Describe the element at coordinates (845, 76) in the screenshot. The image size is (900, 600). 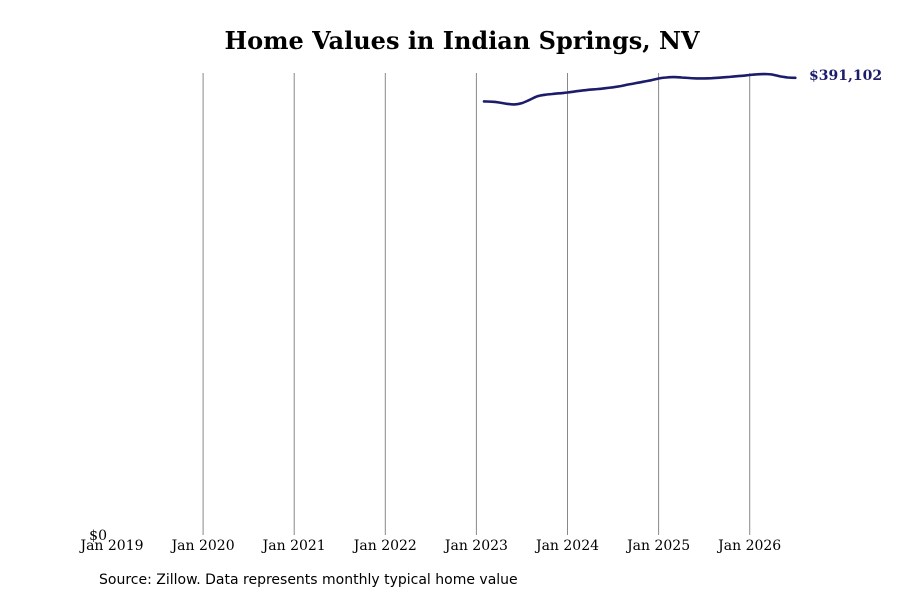
I see `end-value-label: $391,102` at that location.